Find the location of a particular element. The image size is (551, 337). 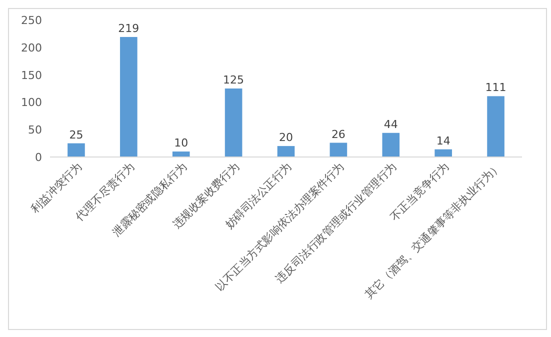

data-label: 26 is located at coordinates (338, 134).